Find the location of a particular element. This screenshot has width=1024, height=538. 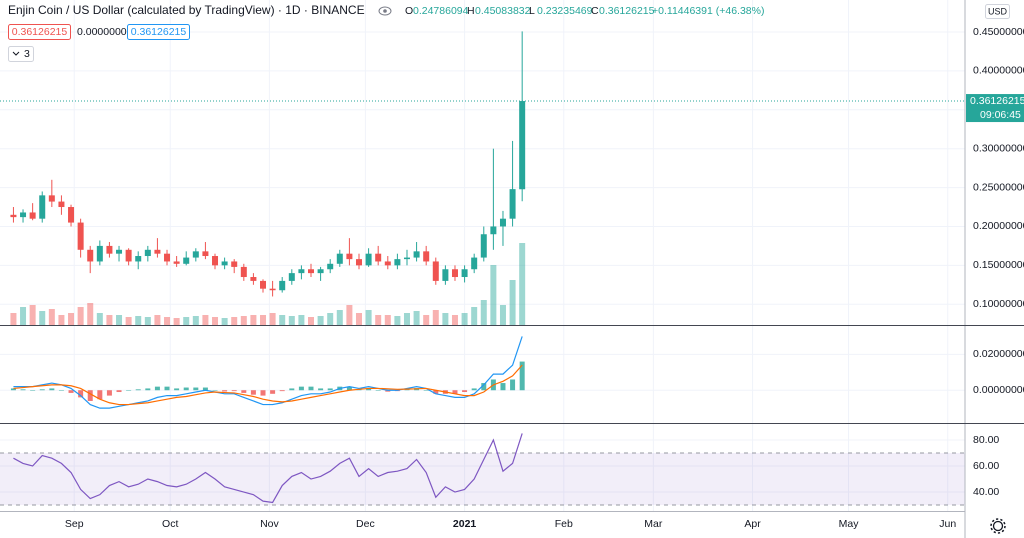

y-tick-label: 0.10000000 is located at coordinates (998, 304).